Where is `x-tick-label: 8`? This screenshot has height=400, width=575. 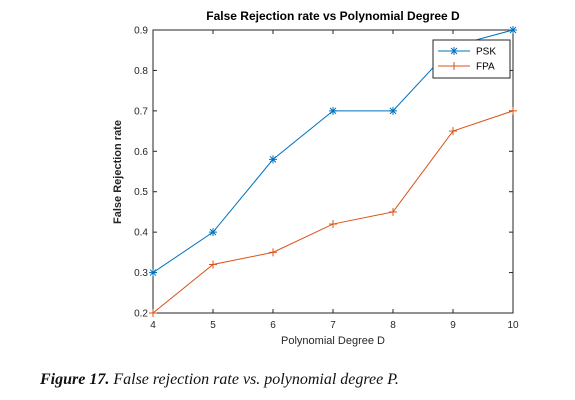
x-tick-label: 8 is located at coordinates (393, 325).